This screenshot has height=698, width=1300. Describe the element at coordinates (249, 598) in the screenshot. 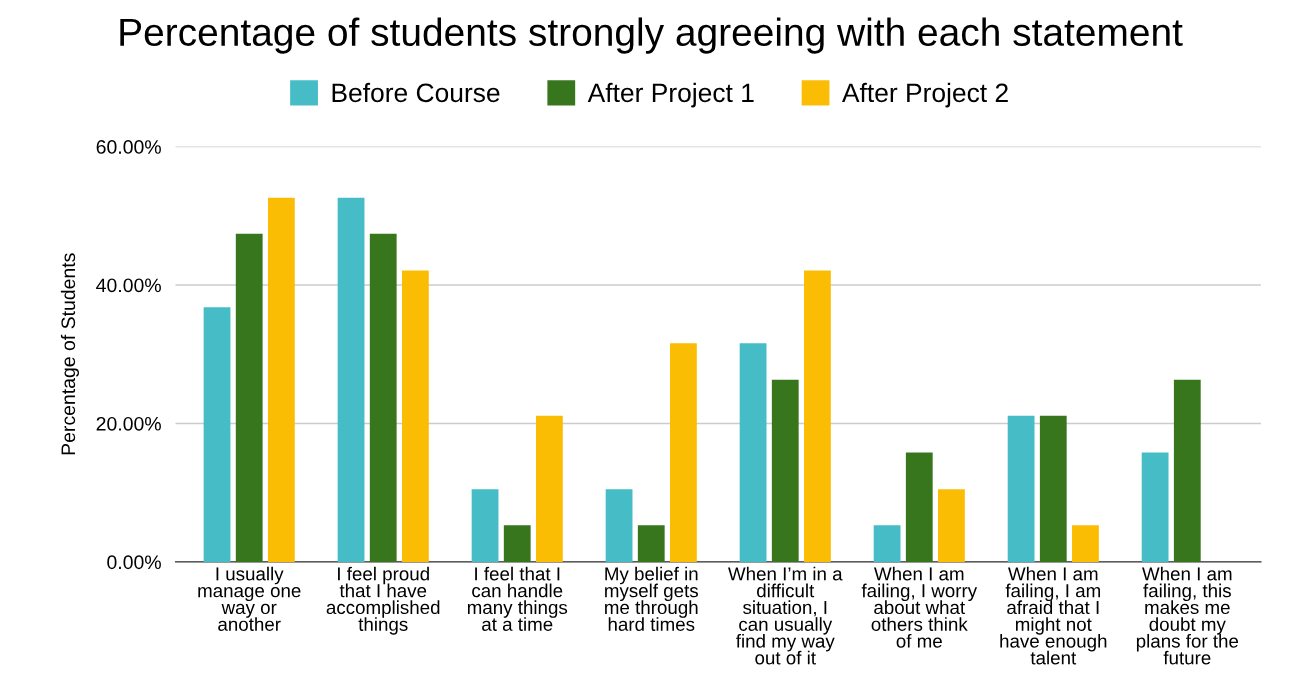

I see `x-tick-label: I usually manage one way or another` at that location.